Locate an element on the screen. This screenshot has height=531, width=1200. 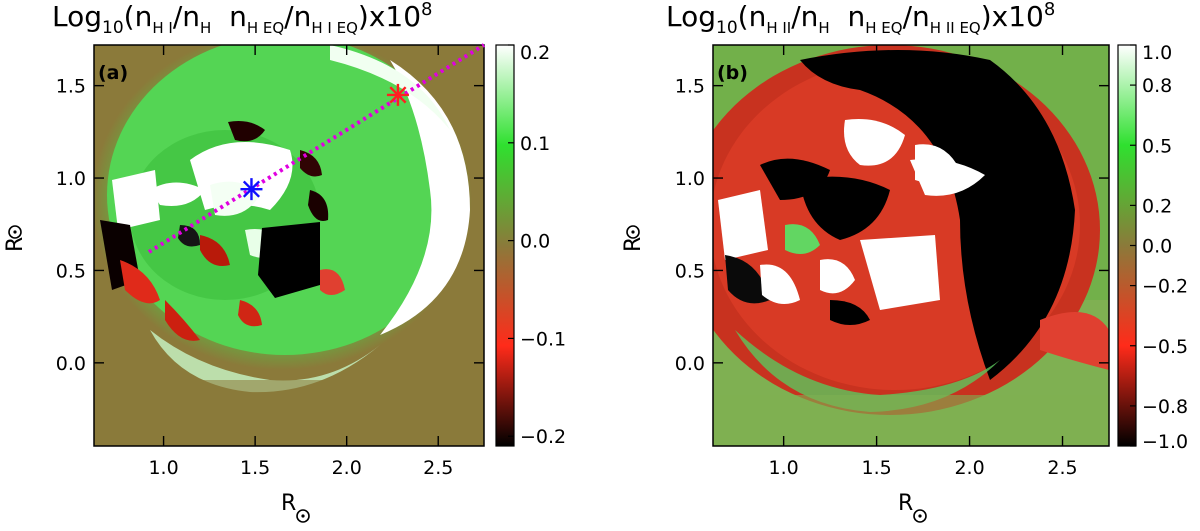
colorbar-ticks-a: 0.2 0.1 0.0 −0.1 −0.2 is located at coordinates (537, 245).